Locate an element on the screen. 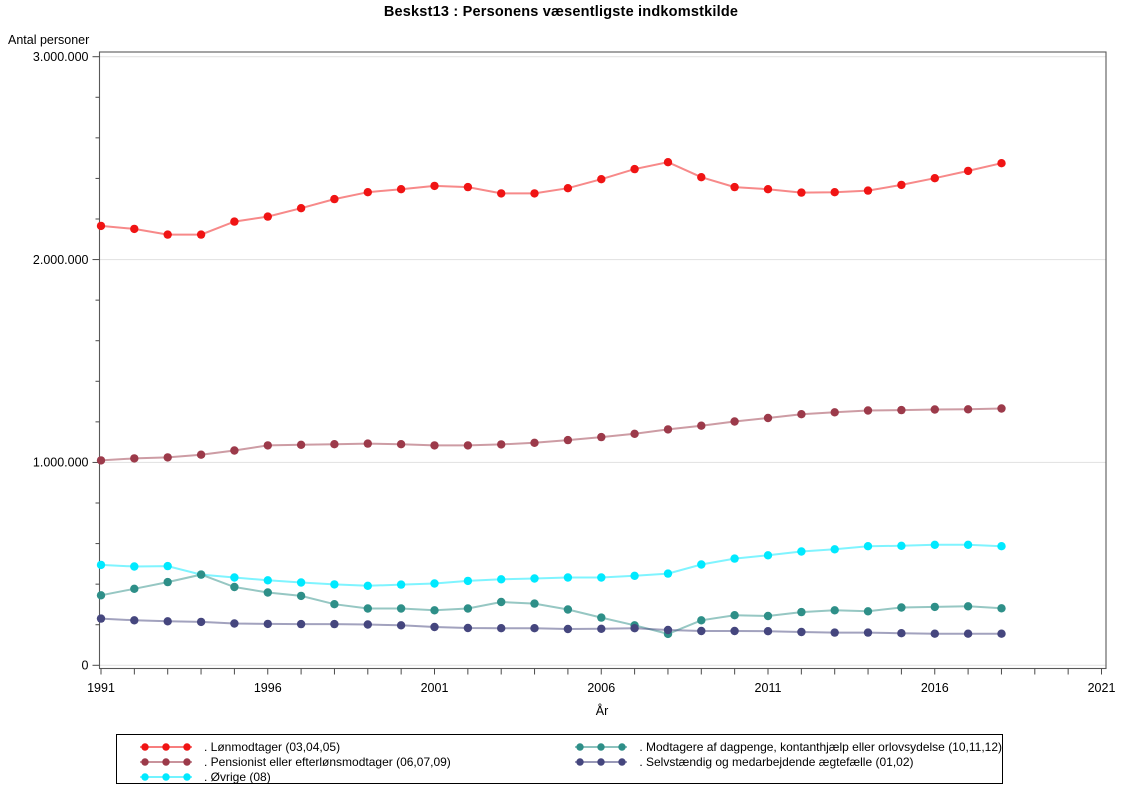 The height and width of the screenshot is (793, 1122). y-tick-label: 0 is located at coordinates (85, 666).